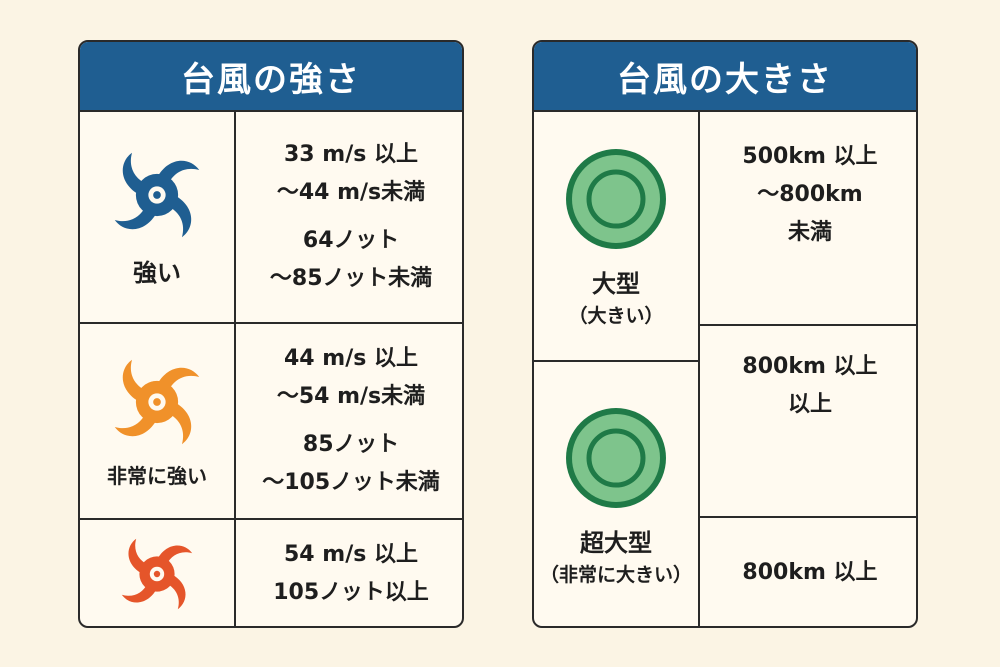 The height and width of the screenshot is (667, 1000). I want to click on strength-value-line: 64ノット, so click(351, 240).